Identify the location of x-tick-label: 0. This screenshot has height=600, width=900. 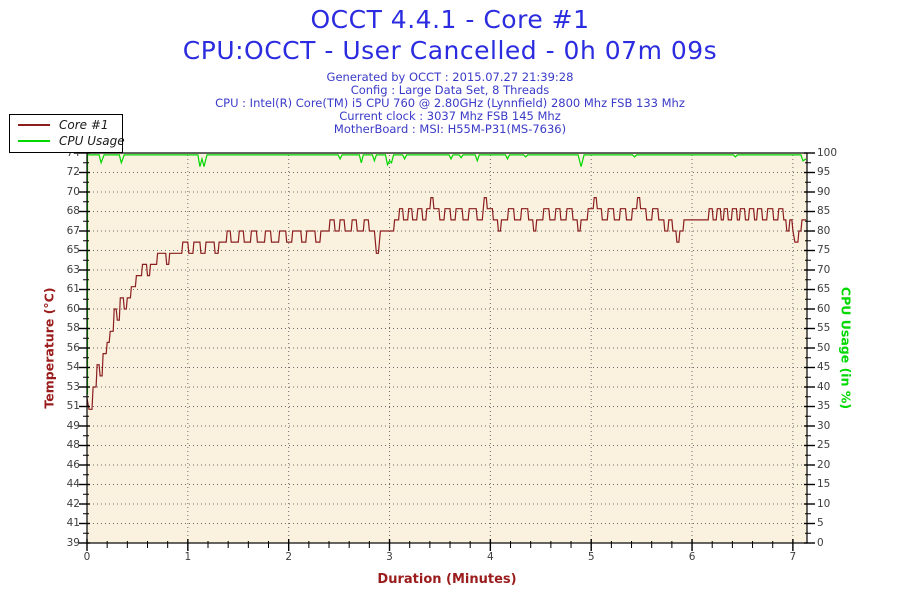
(87, 557).